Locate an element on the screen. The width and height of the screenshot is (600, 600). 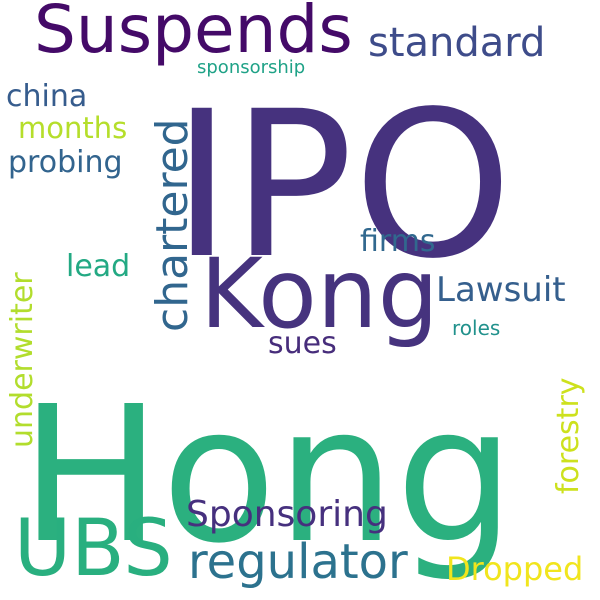
word-sponsoring: Sponsoring is located at coordinates (287, 514).